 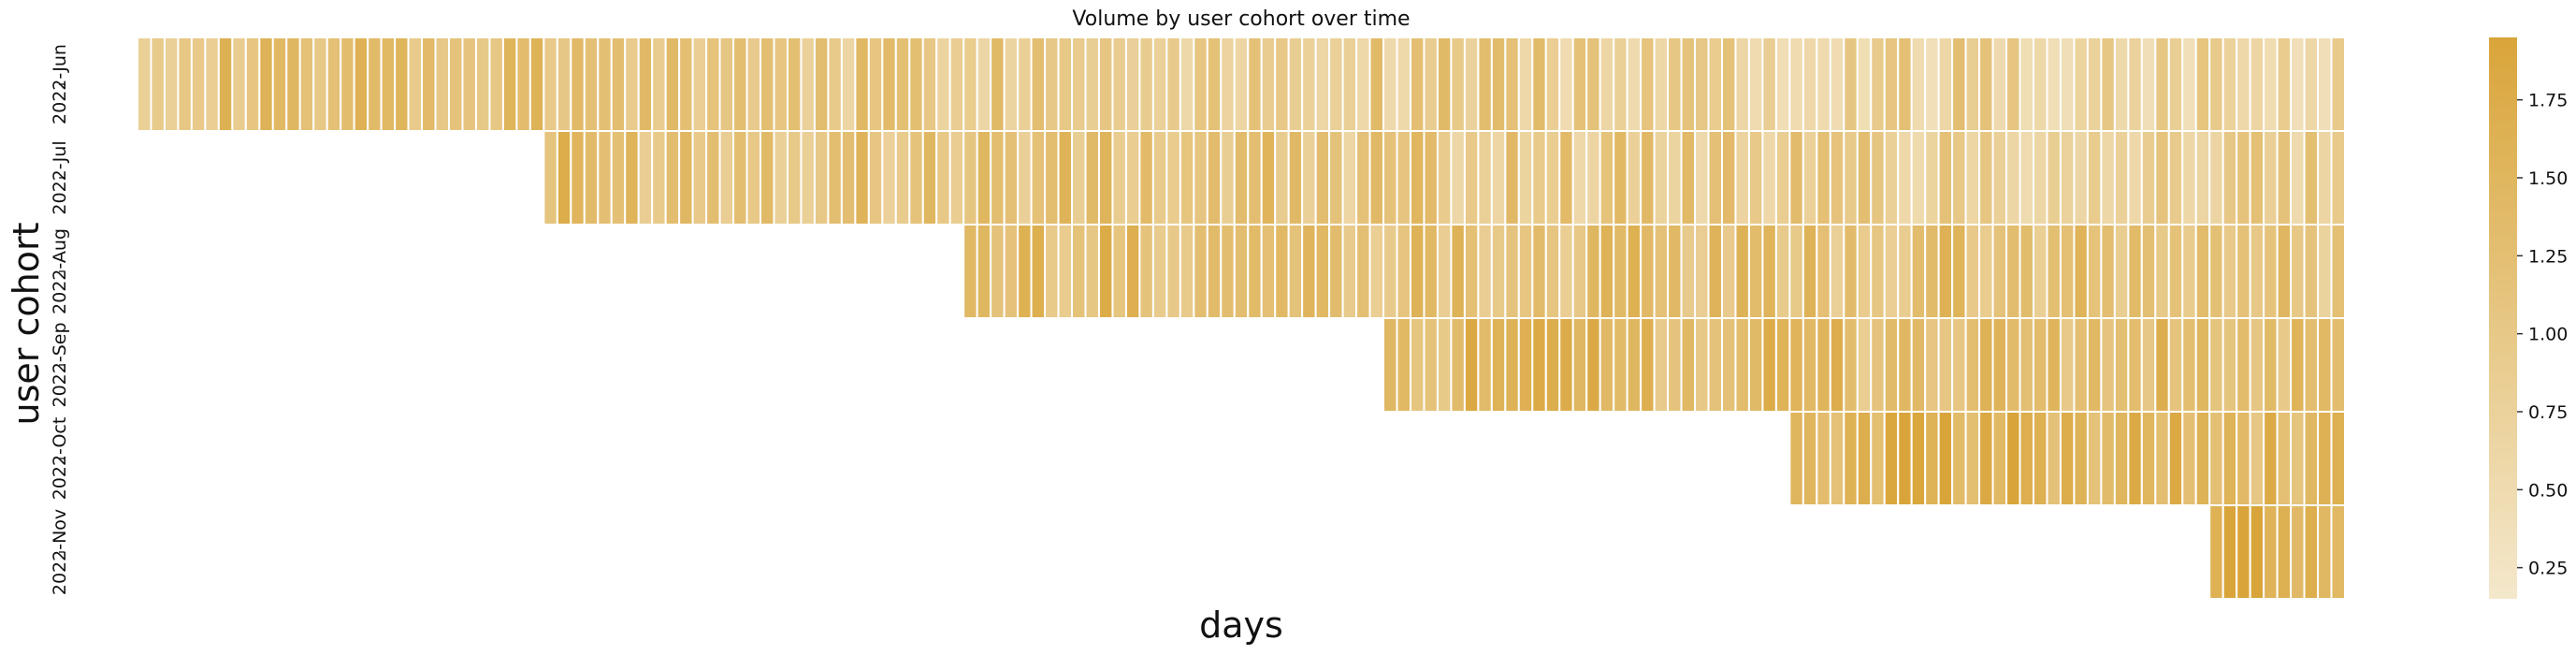 What do you see at coordinates (2548, 335) in the screenshot?
I see `colorbar-tick-label: 1.00` at bounding box center [2548, 335].